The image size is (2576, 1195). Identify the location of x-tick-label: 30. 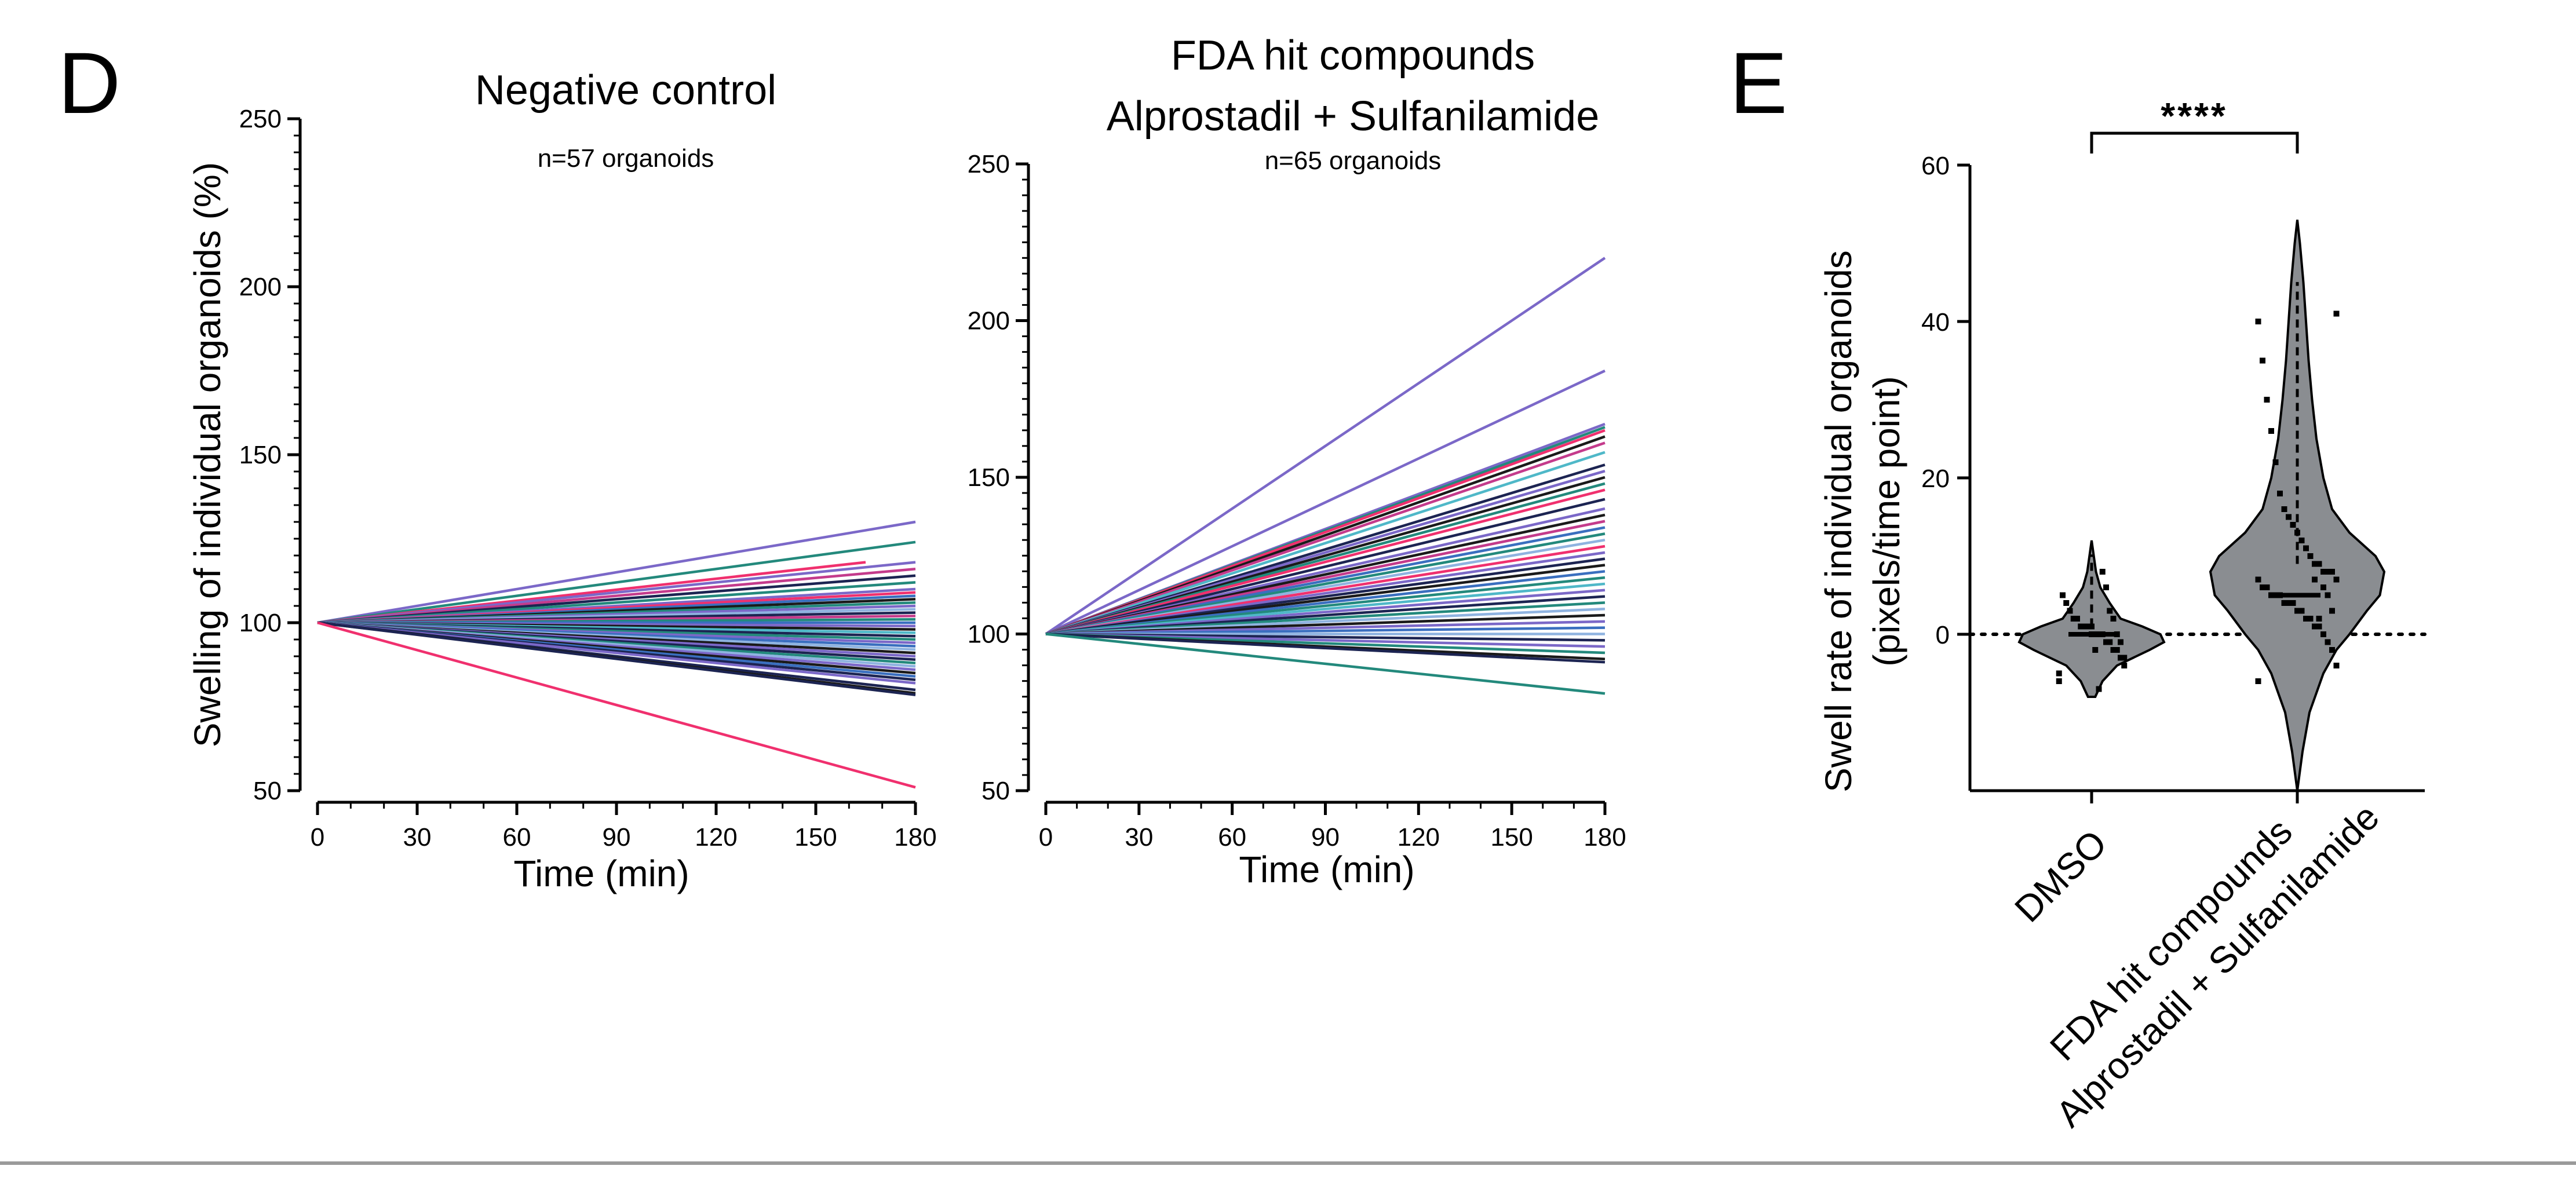
(1139, 837).